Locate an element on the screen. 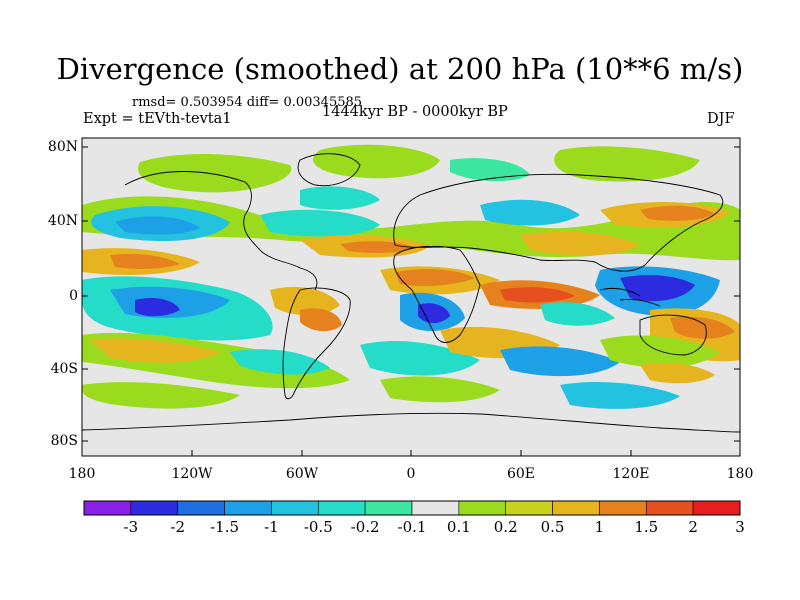 The height and width of the screenshot is (600, 800). colorbar-label: -1.5 is located at coordinates (225, 527).